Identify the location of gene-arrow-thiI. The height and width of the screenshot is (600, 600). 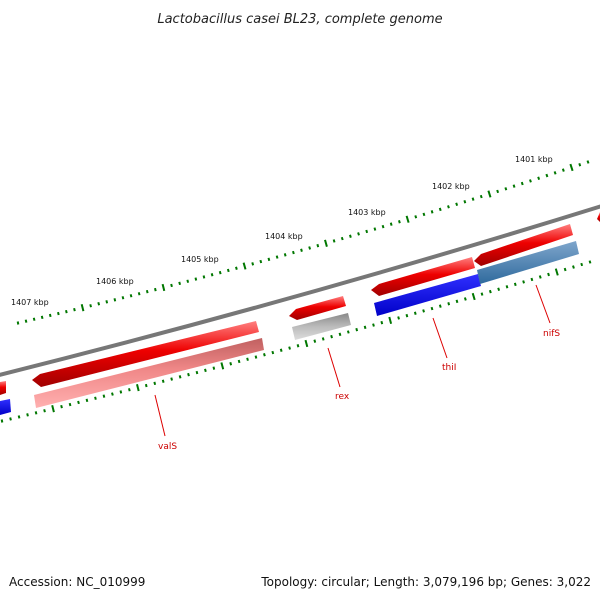
(423, 276).